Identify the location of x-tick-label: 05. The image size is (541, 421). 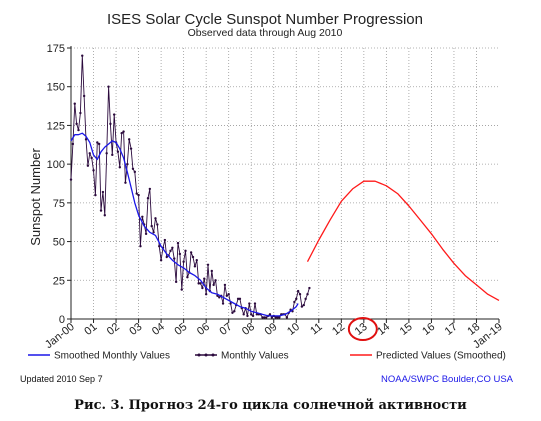
(180, 329).